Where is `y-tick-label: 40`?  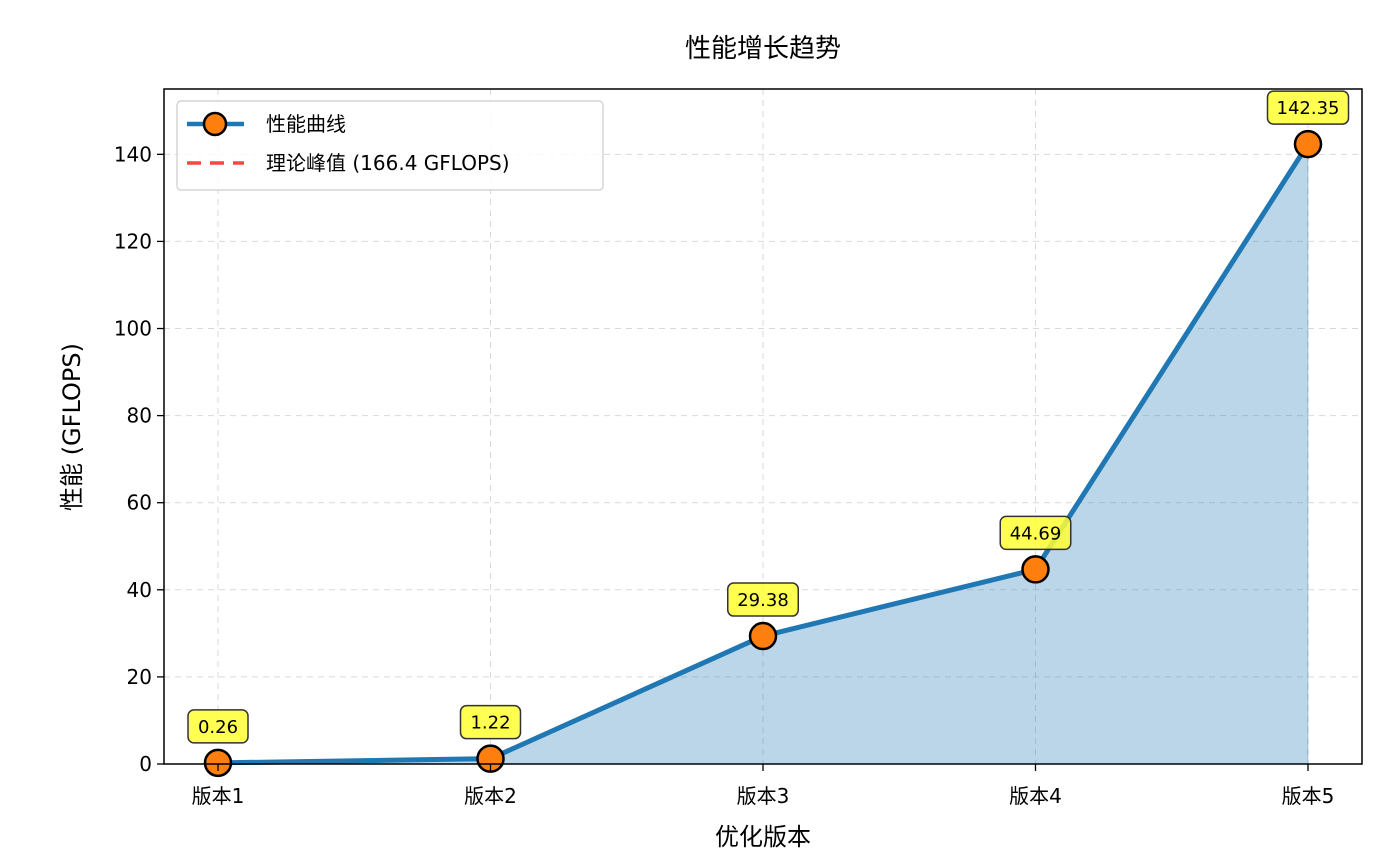 y-tick-label: 40 is located at coordinates (139, 590).